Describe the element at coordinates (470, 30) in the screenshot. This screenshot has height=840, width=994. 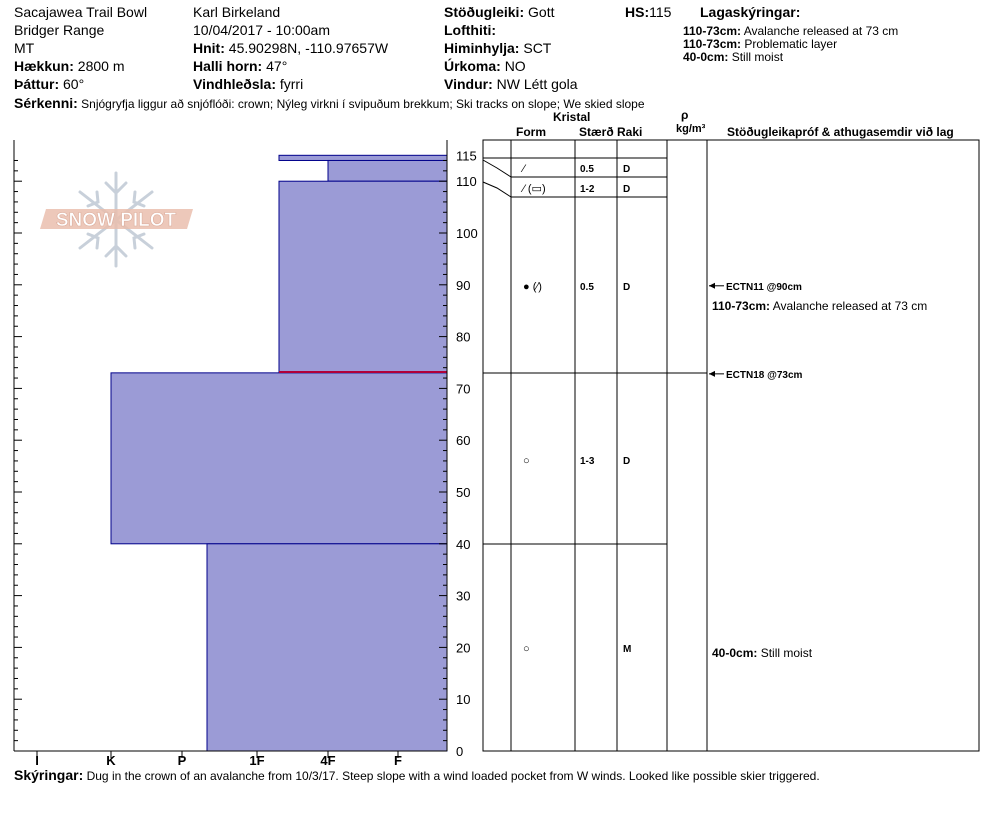
I see `air-temp: Lofthiti:` at that location.